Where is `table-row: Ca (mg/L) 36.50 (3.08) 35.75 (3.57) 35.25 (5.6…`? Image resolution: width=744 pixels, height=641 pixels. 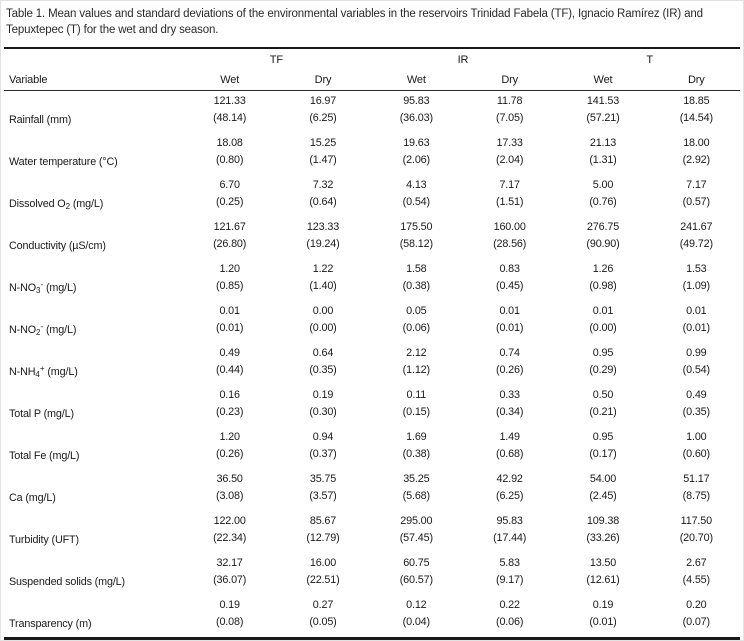 table-row: Ca (mg/L) 36.50 (3.08) 35.75 (3.57) 35.25 (5.6… is located at coordinates (372, 490).